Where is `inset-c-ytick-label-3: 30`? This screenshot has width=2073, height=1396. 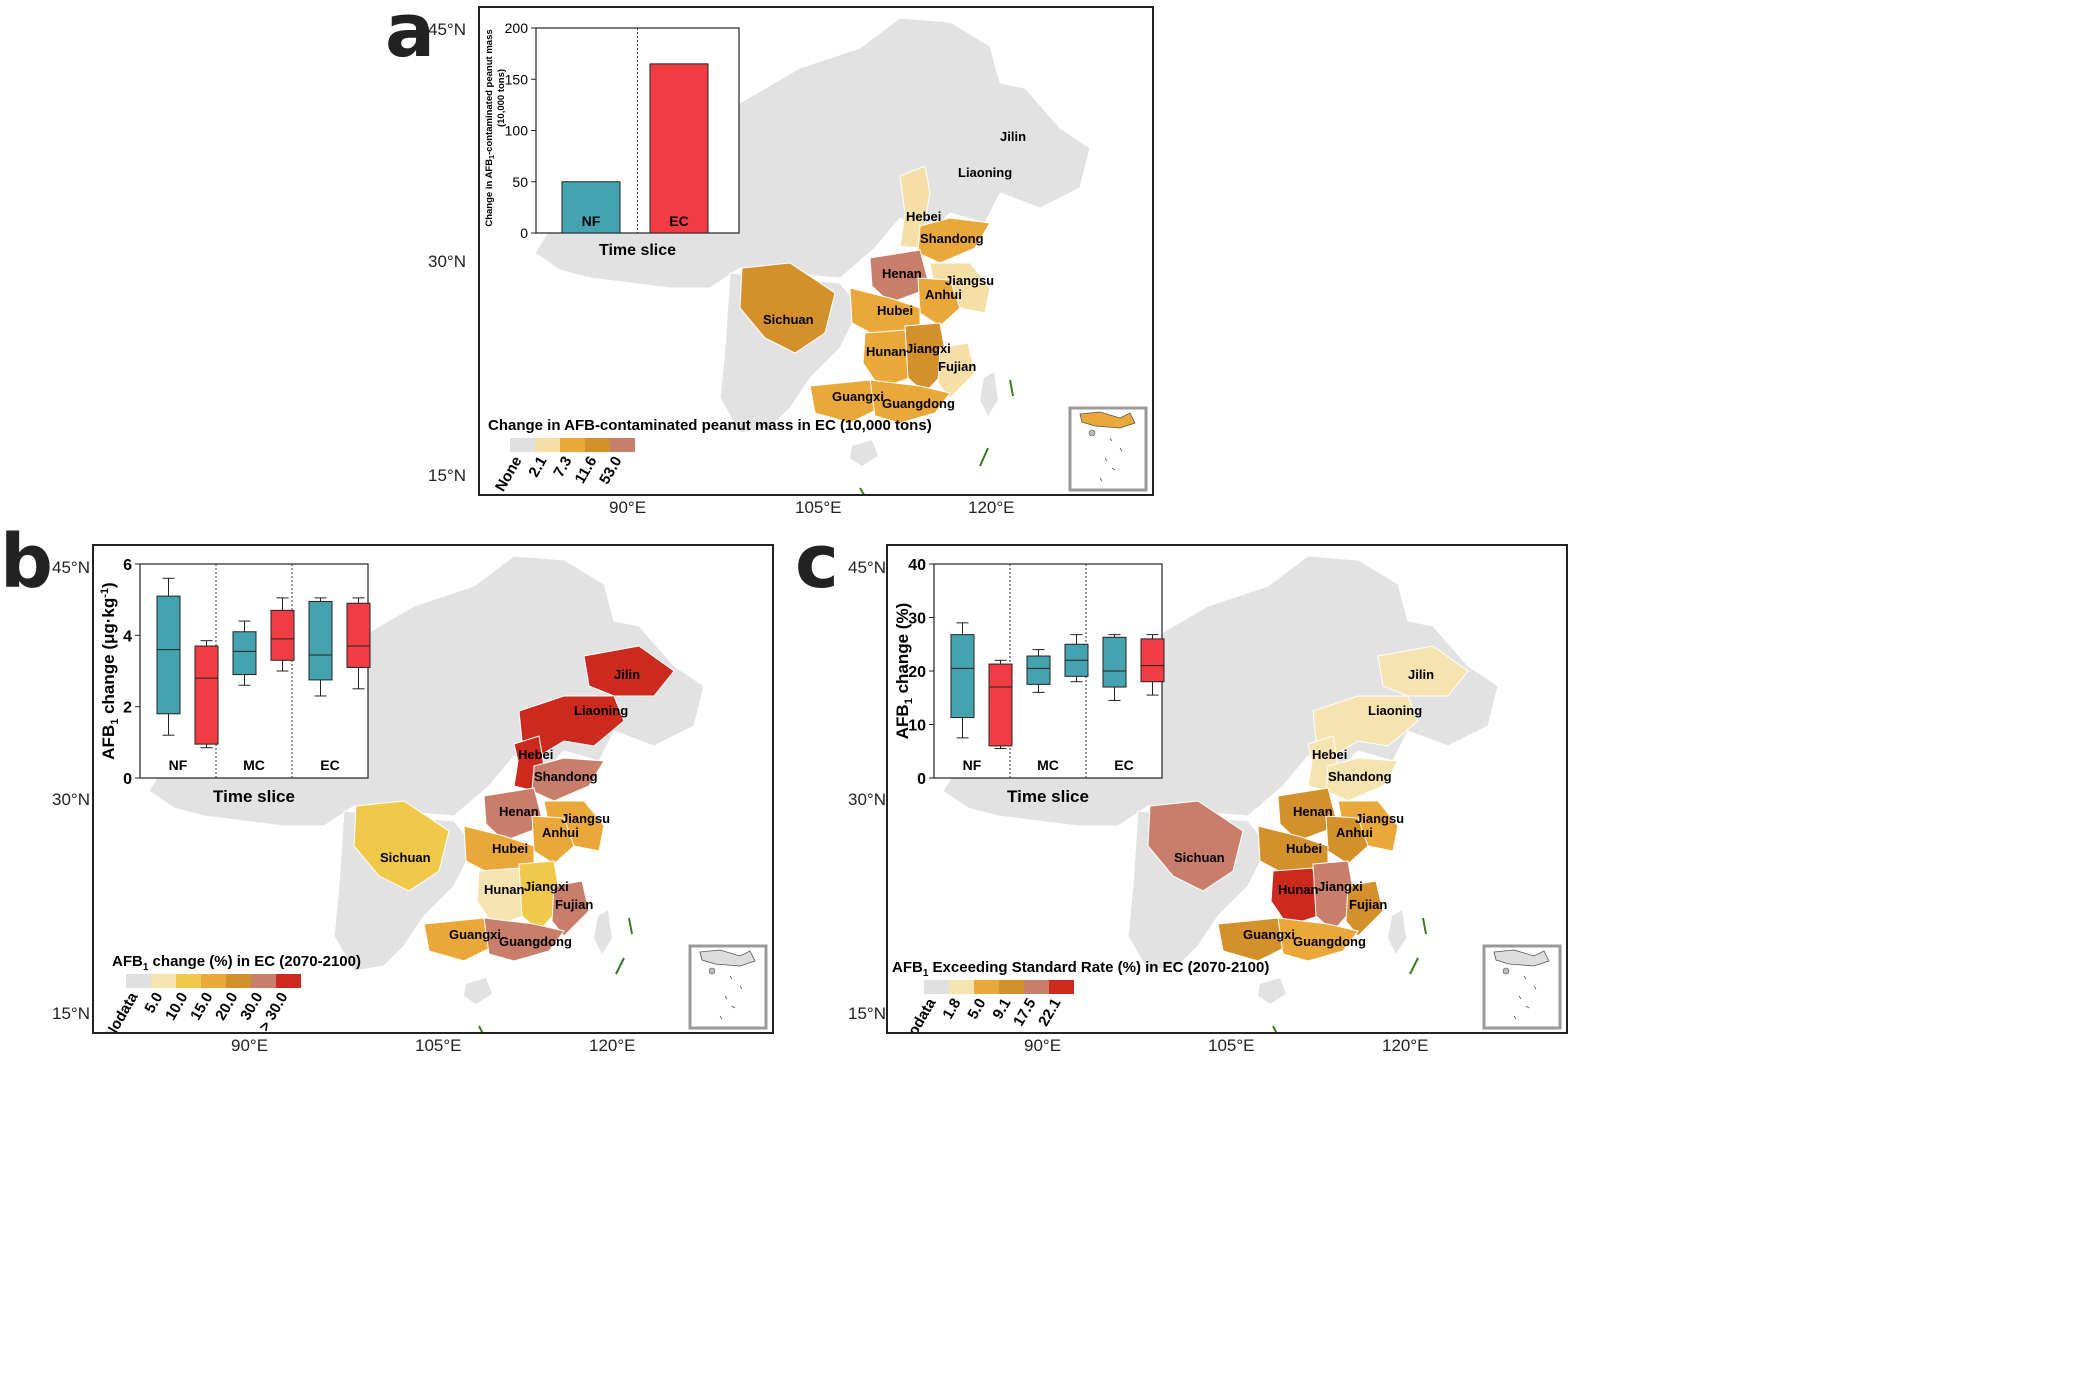 inset-c-ytick-label-3: 30 is located at coordinates (917, 619).